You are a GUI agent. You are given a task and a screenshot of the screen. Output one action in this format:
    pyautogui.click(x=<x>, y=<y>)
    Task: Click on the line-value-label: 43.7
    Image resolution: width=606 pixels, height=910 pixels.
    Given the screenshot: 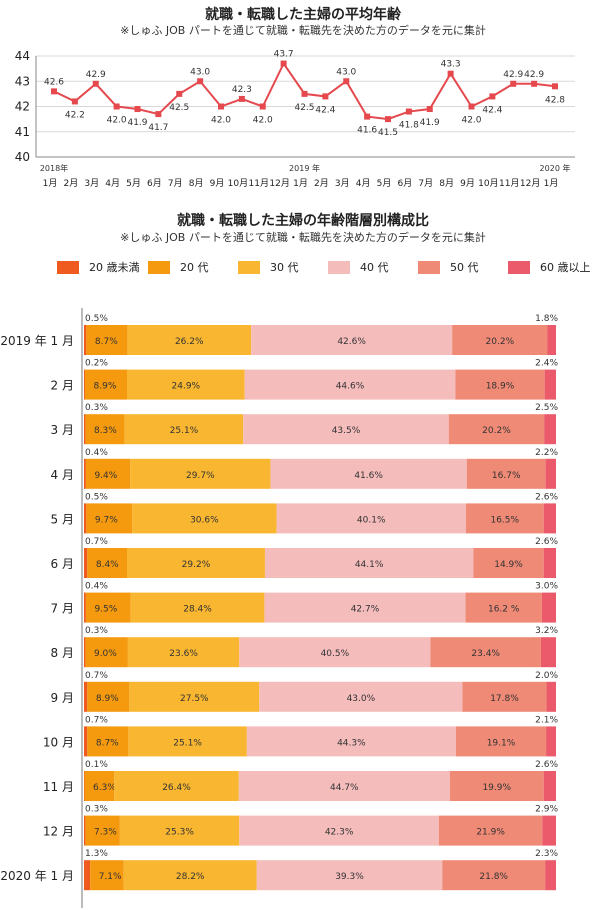 What is the action you would take?
    pyautogui.click(x=284, y=55)
    